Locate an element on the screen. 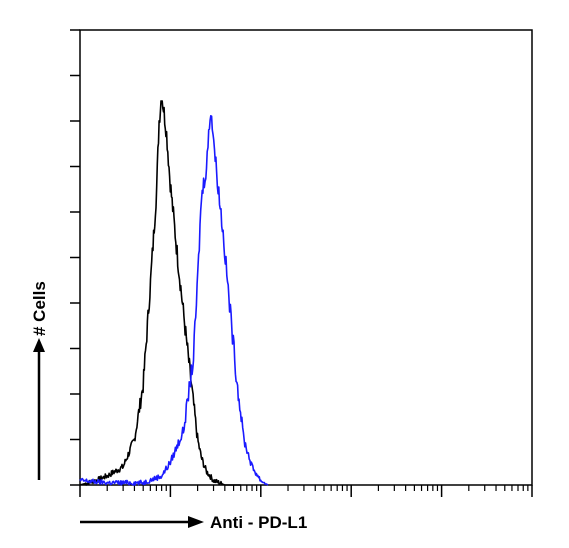 Image resolution: width=569 pixels, height=548 pixels. x-axis-arrow-head is located at coordinates (196, 522).